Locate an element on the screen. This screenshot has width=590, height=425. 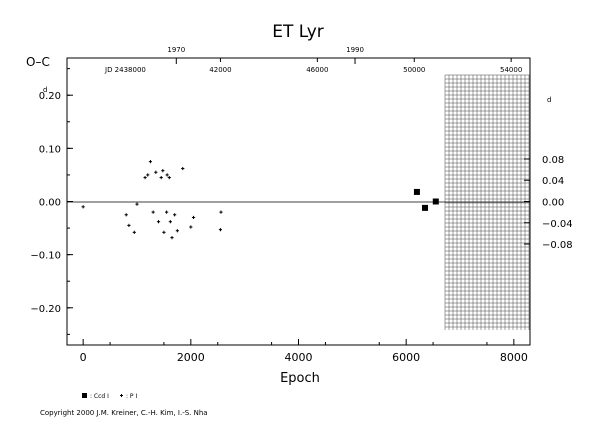
legend: : Ccd I : P I is located at coordinates (109, 396).